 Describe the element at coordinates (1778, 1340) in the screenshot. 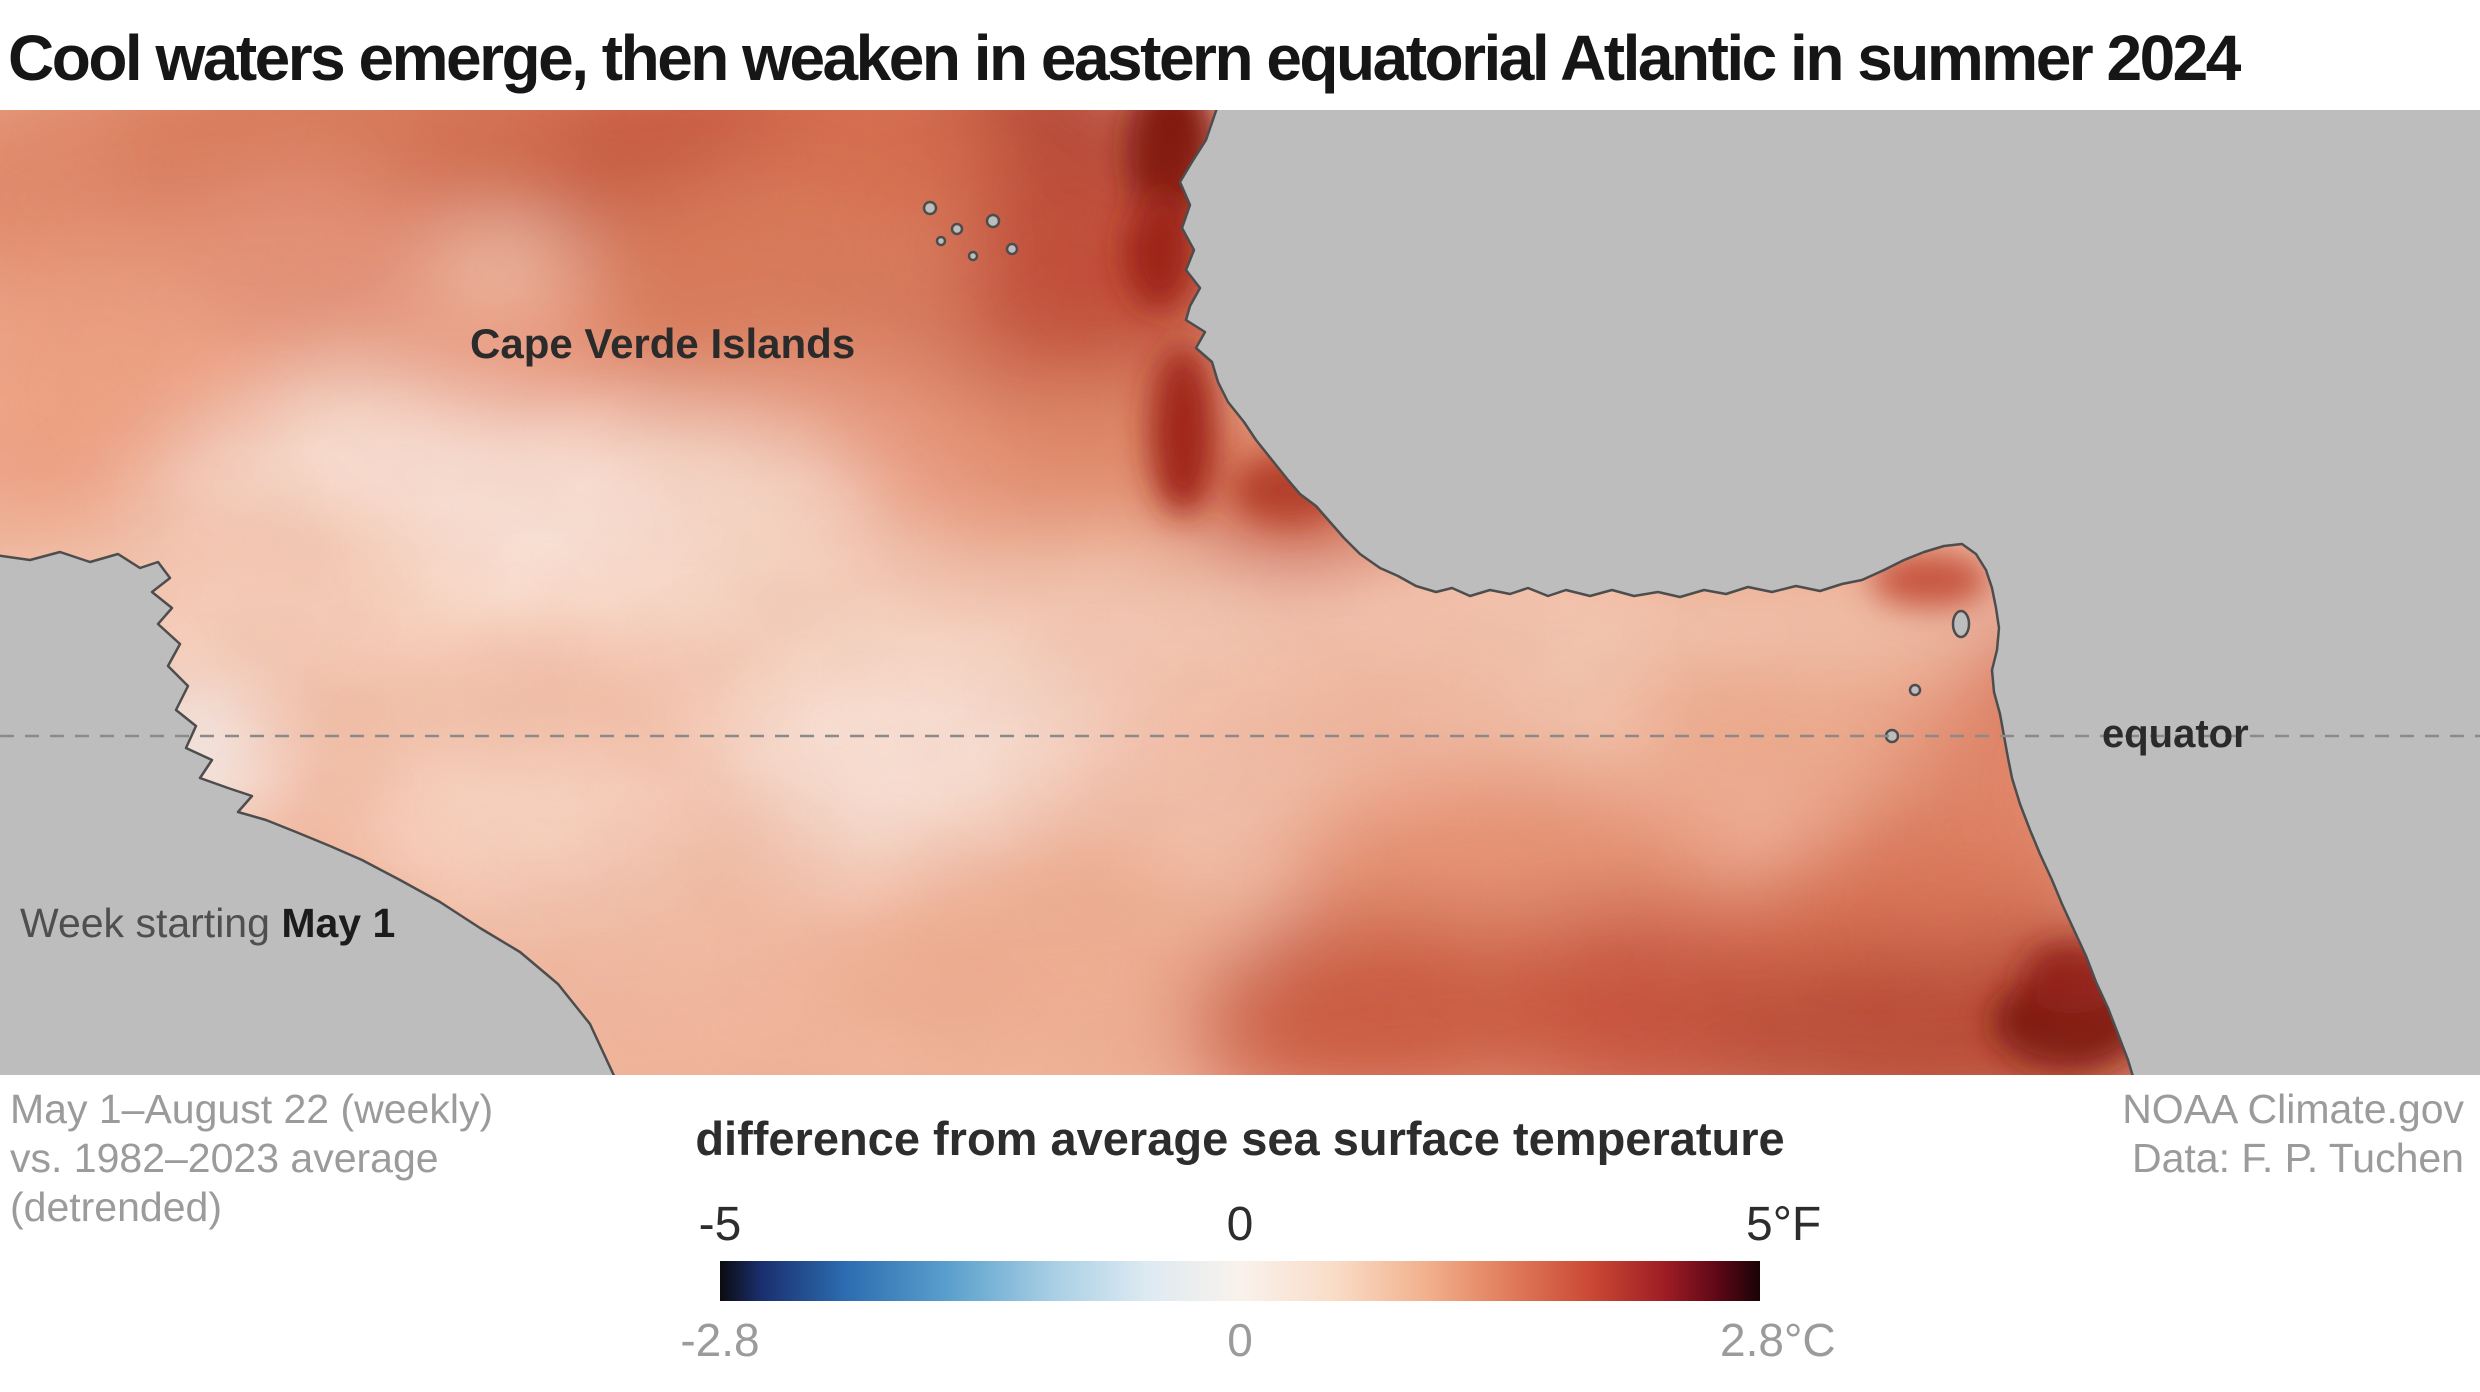

I see `tick-c-max: 2.8°C` at that location.